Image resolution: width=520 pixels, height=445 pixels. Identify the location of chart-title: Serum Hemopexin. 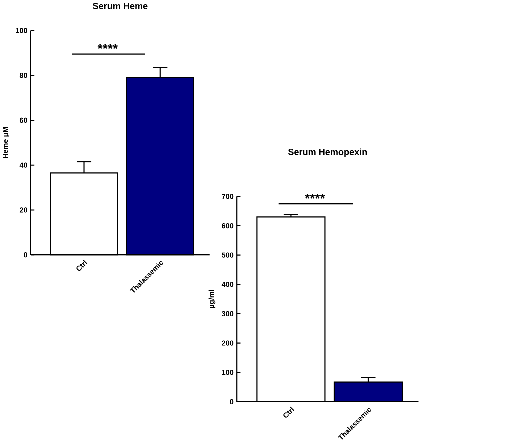
(328, 153).